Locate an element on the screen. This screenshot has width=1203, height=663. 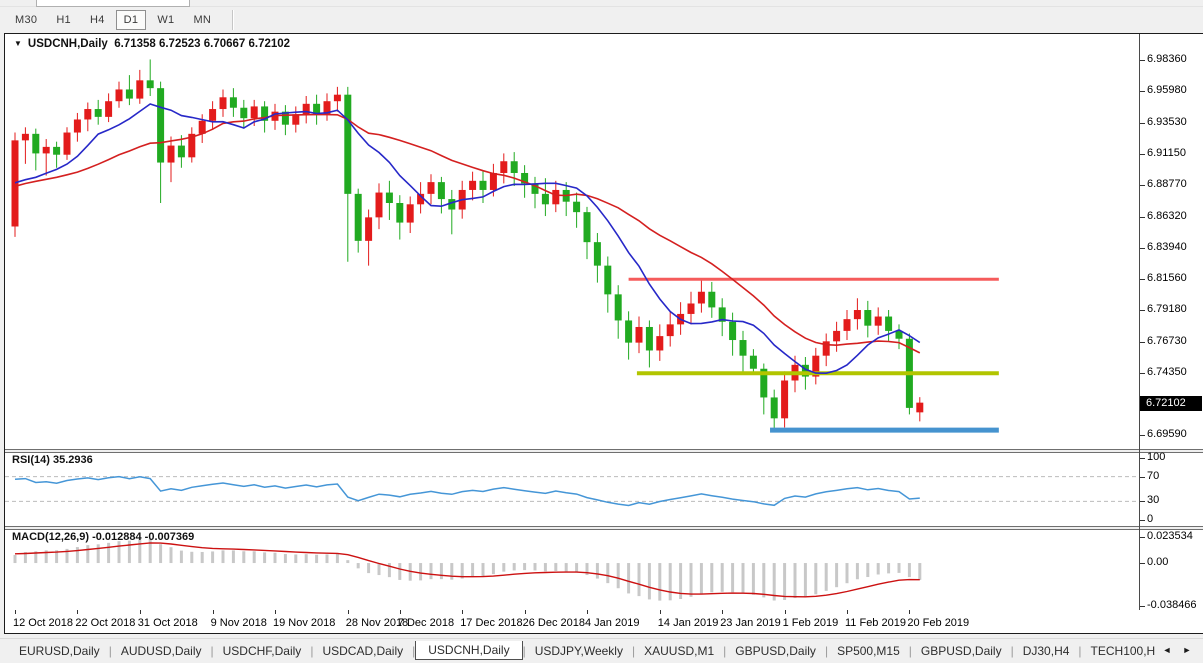
timeframe-toolbar: M30 H1 H4 D1 W1 MN is located at coordinates (601, 20).